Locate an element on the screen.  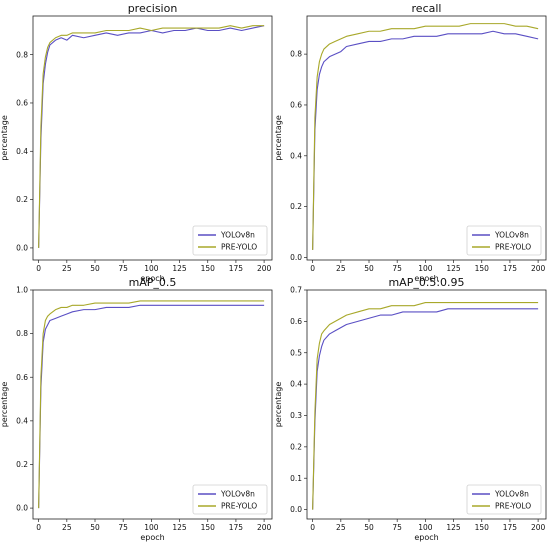
y-tick-label: 0.1 is located at coordinates (296, 478).